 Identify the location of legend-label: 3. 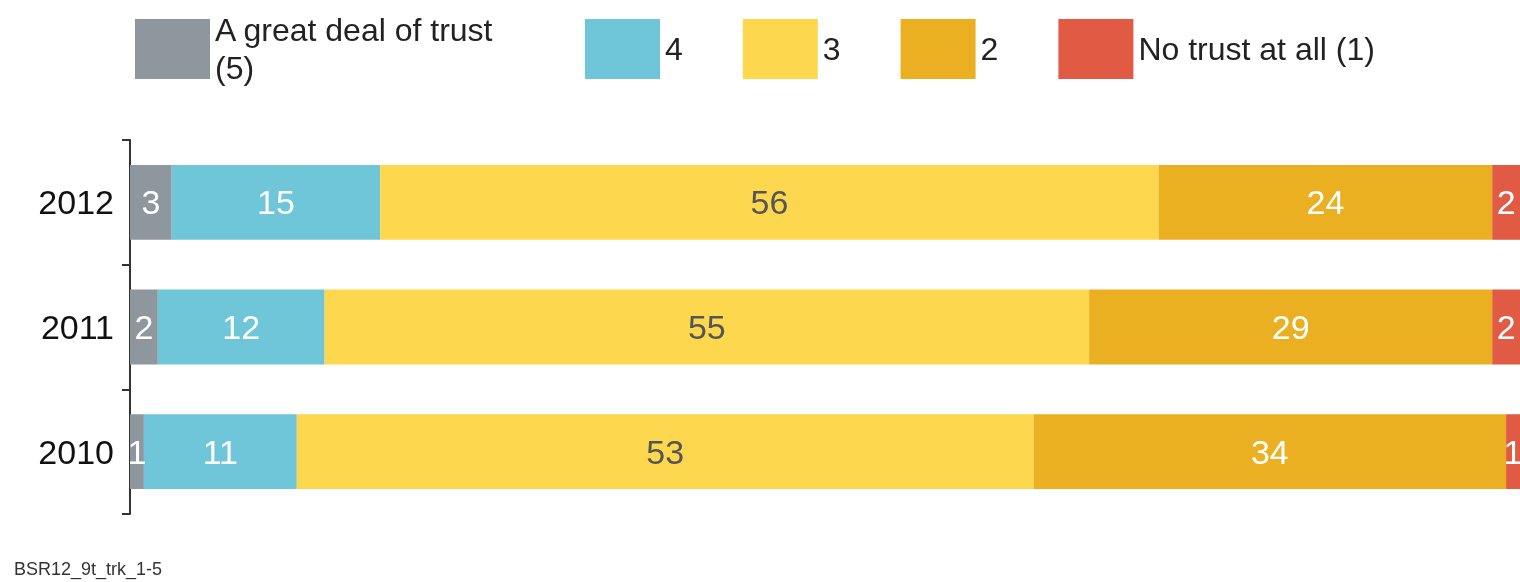
(831, 49).